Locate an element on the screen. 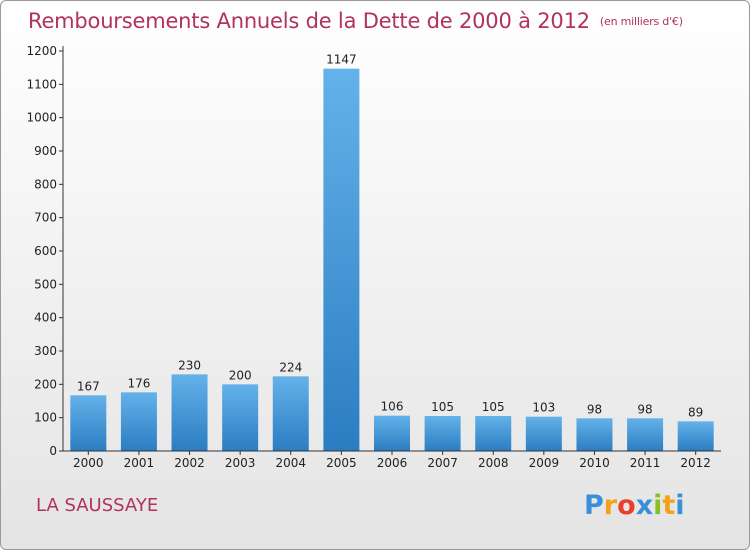 Image resolution: width=750 pixels, height=550 pixels. logo-letter: P is located at coordinates (594, 505).